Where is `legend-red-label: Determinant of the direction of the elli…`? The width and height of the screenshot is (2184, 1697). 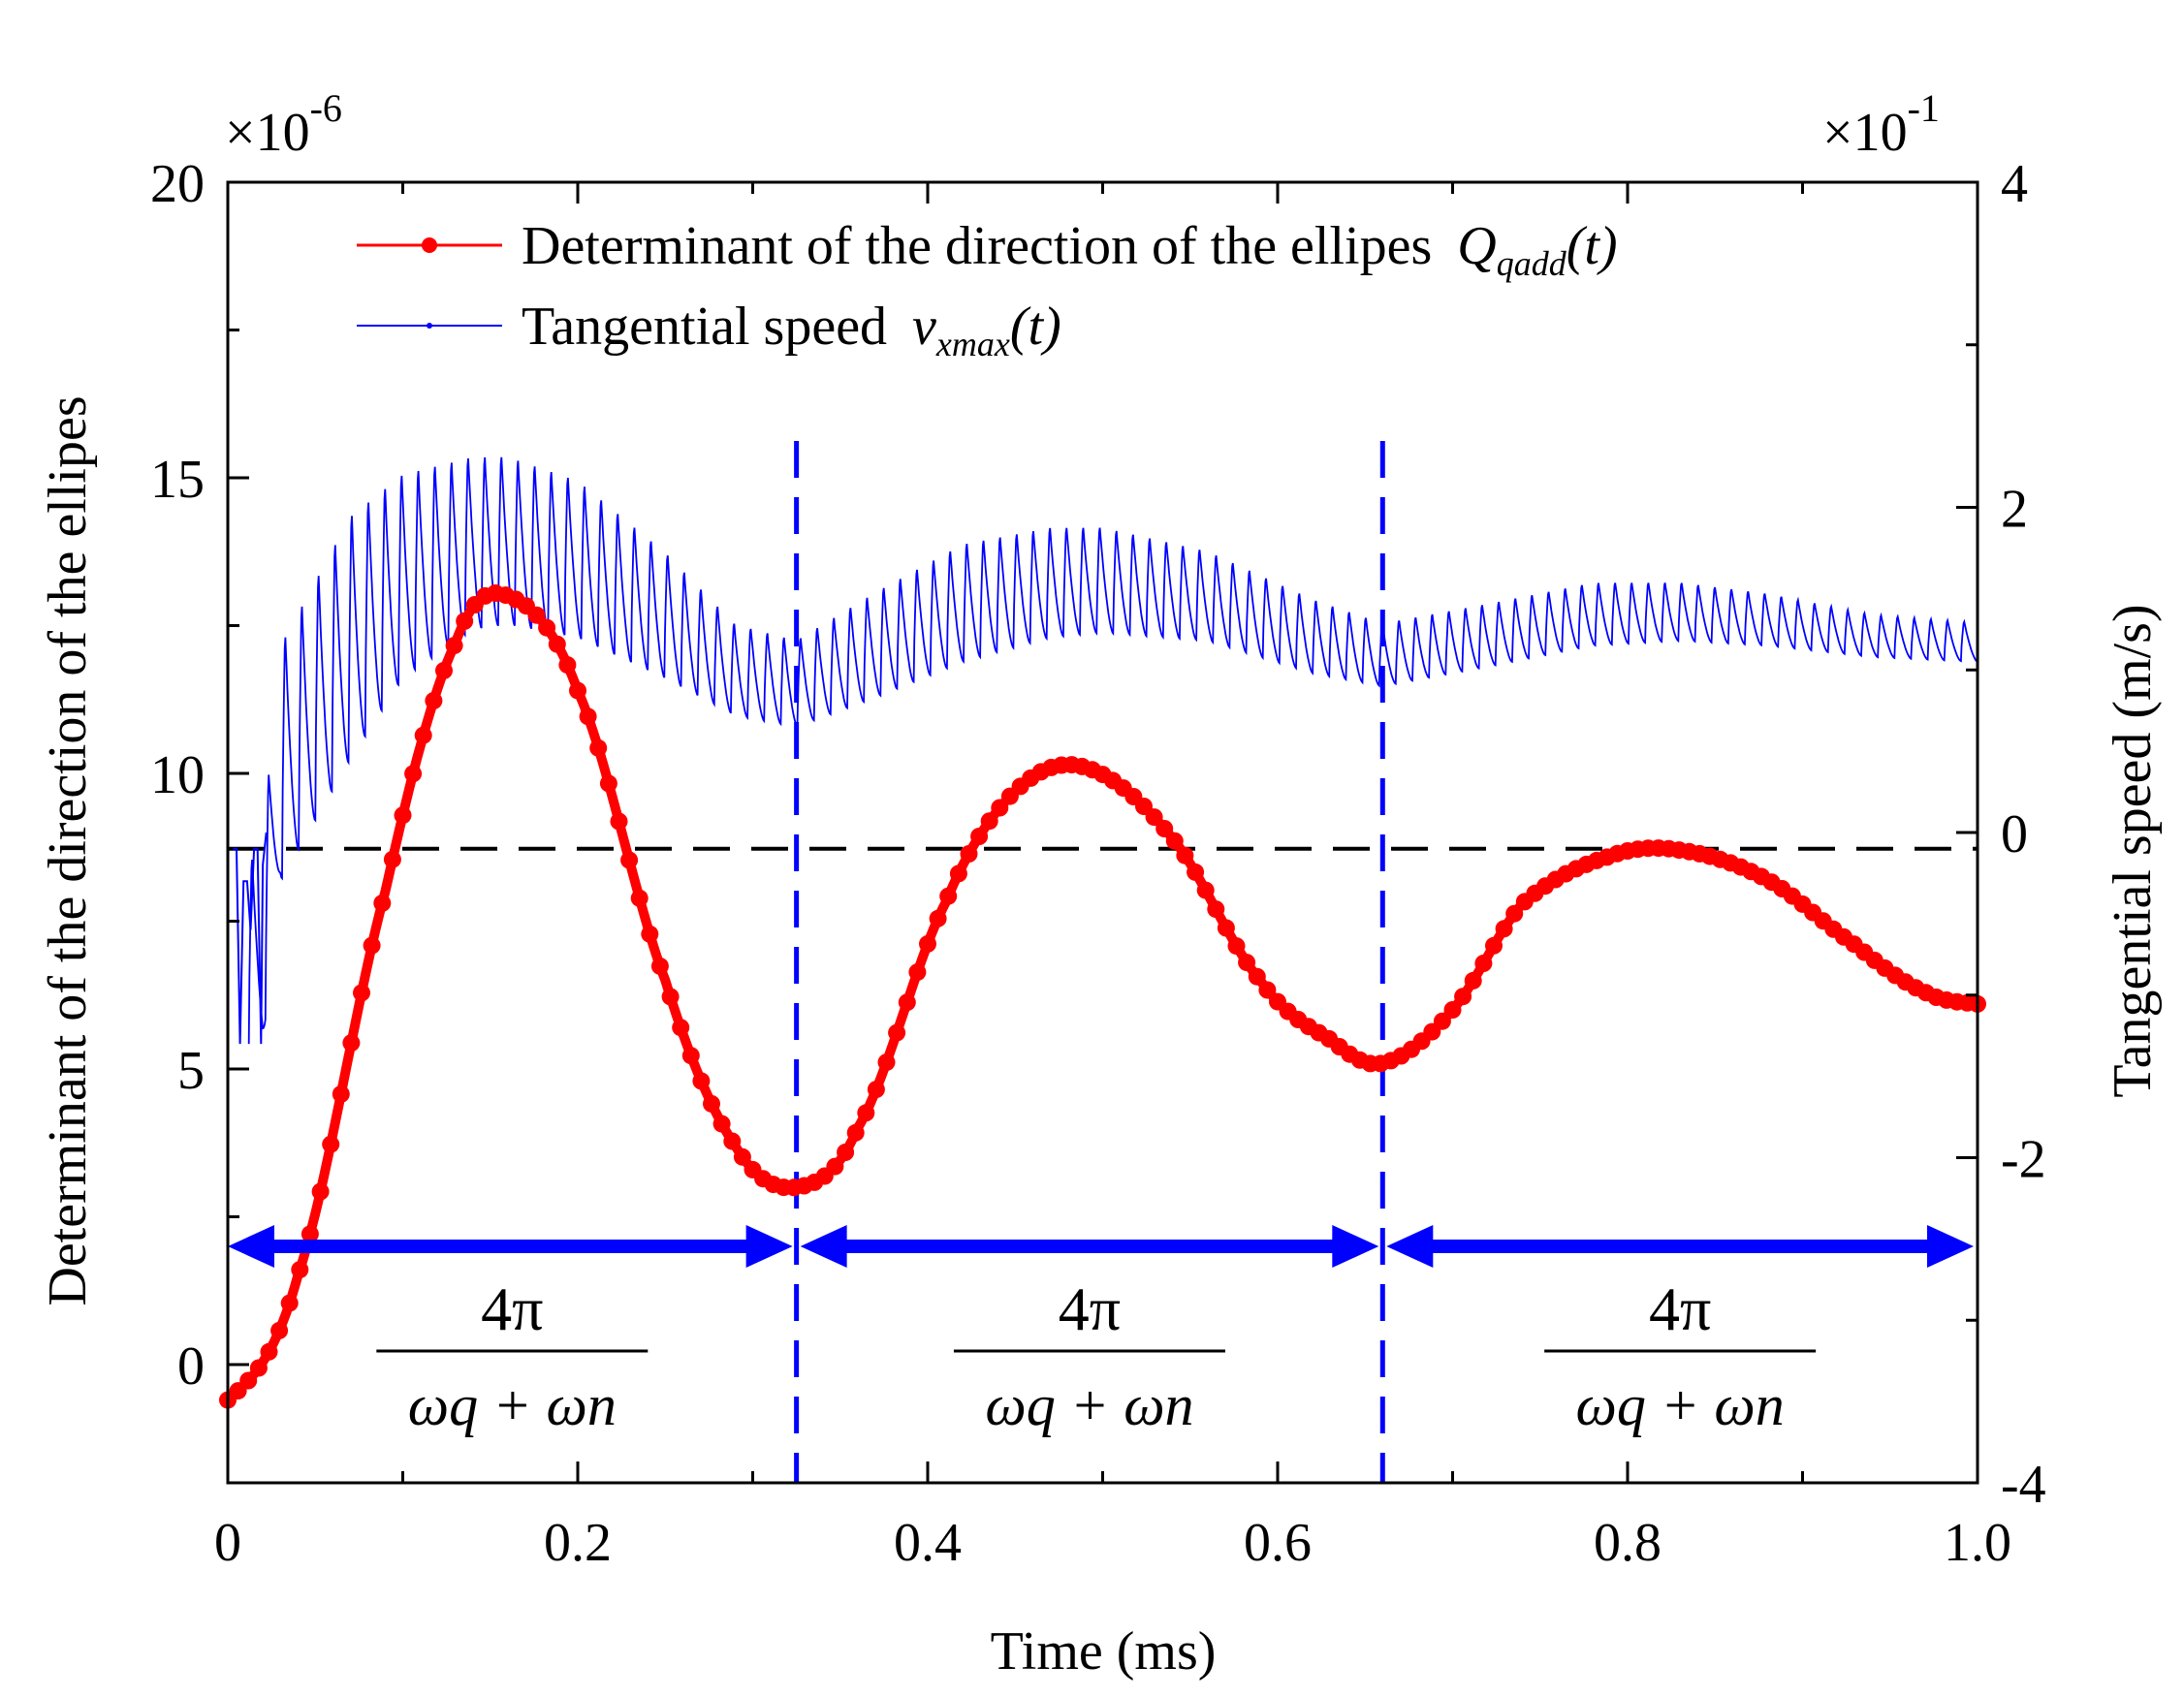 legend-red-label: Determinant of the direction of the elli… is located at coordinates (1070, 249).